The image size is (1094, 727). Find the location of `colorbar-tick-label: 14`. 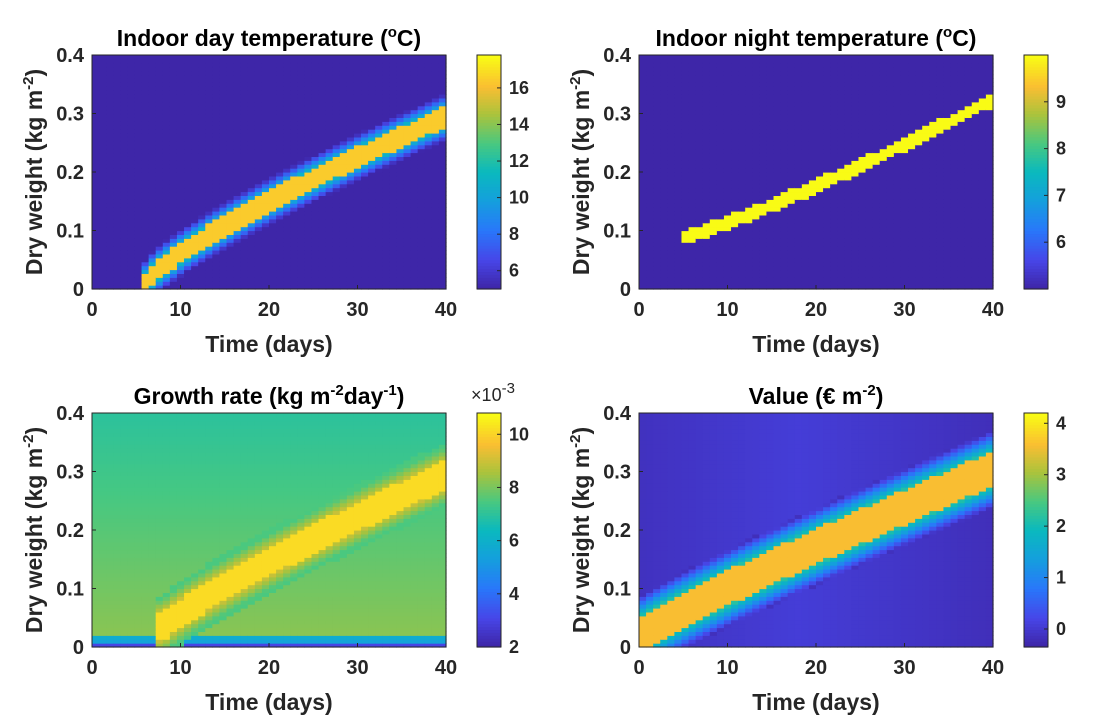

colorbar-tick-label: 14 is located at coordinates (519, 124).